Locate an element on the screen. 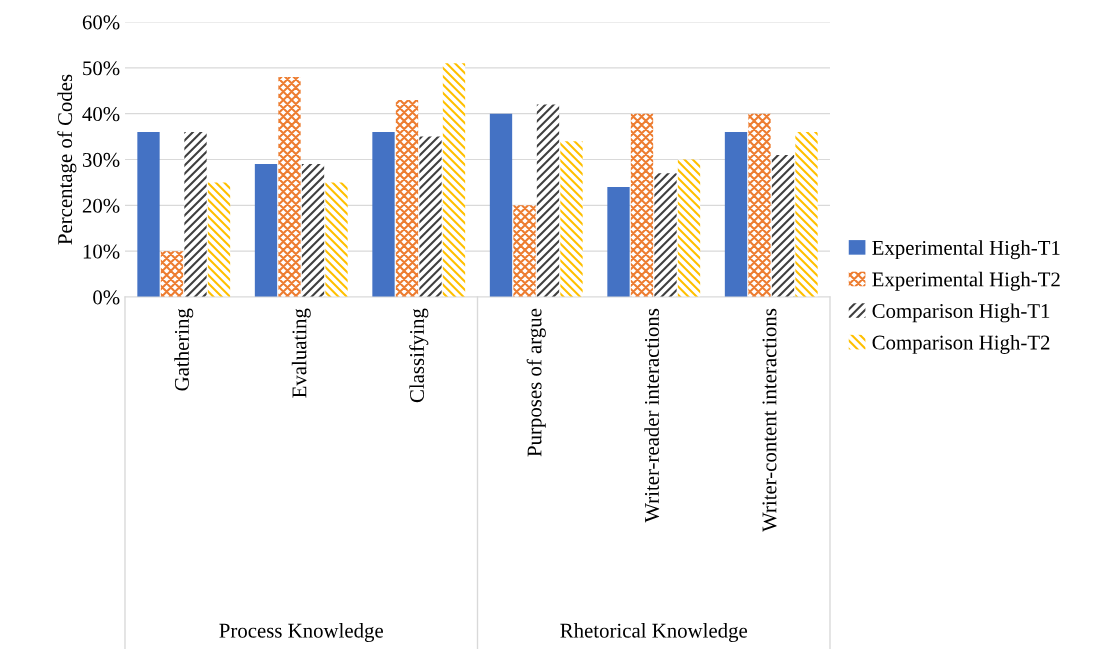 The image size is (1115, 649). x-tick-label: Writer-reader interactions is located at coordinates (652, 415).